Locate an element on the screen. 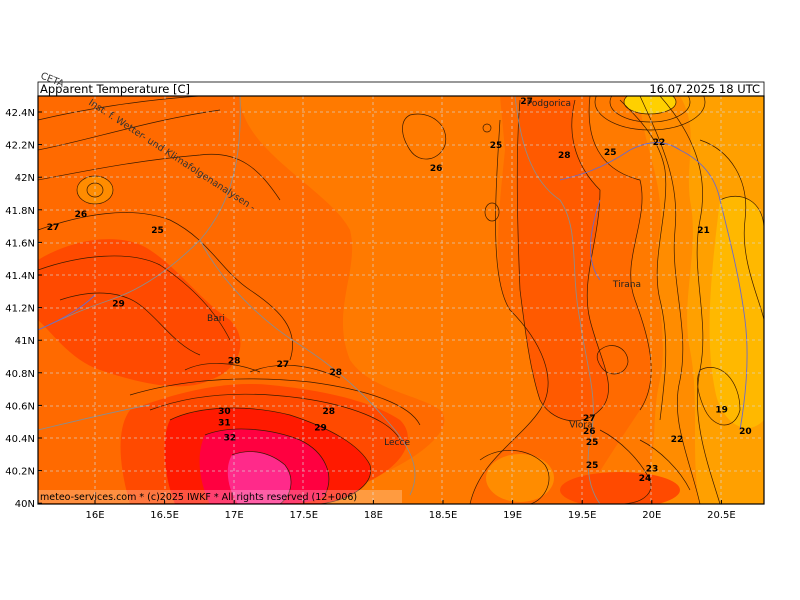  y-tick-label: 40N is located at coordinates (25, 504).